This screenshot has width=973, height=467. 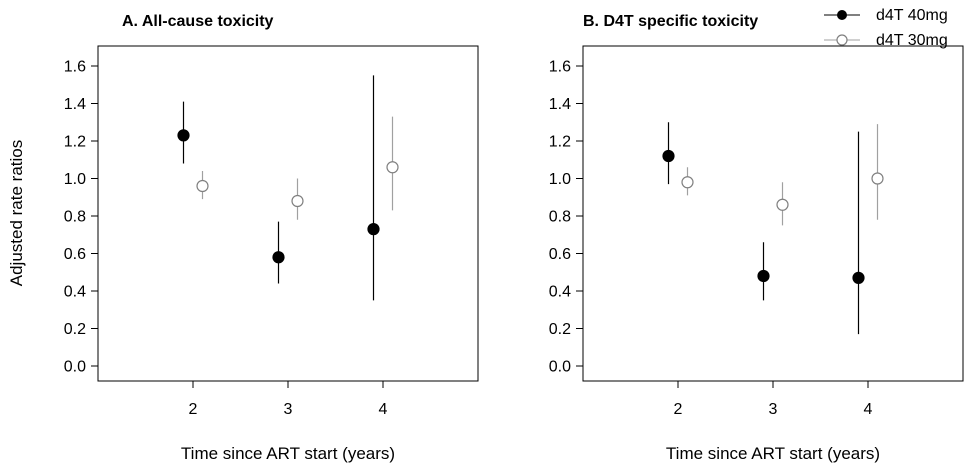 I want to click on legend-label-40mg: d4T 40mg, so click(x=912, y=15).